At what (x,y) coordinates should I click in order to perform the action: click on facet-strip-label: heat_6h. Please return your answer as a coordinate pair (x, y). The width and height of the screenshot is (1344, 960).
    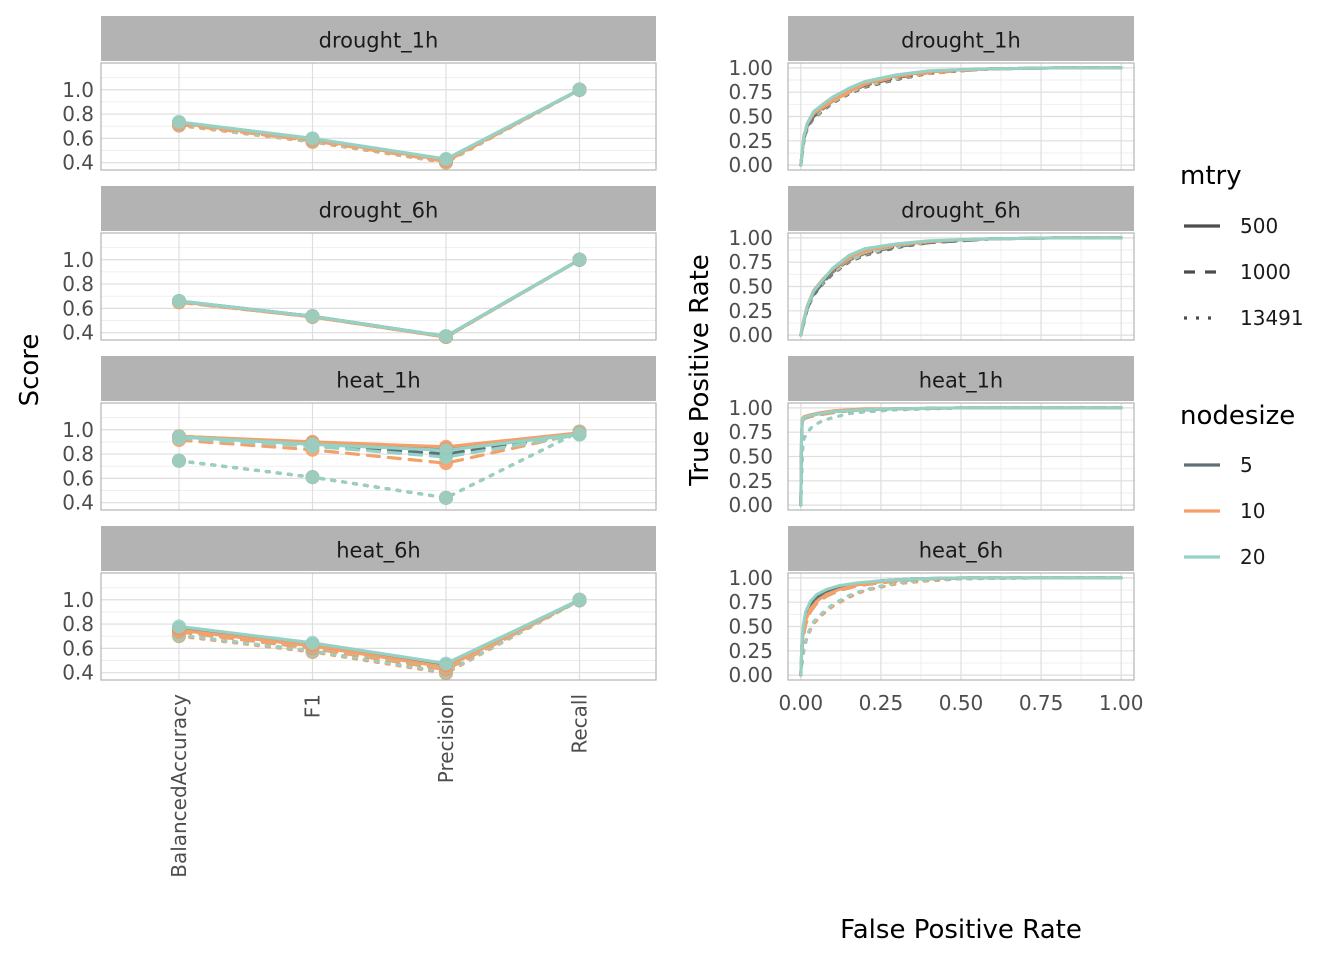
    Looking at the image, I should click on (378, 551).